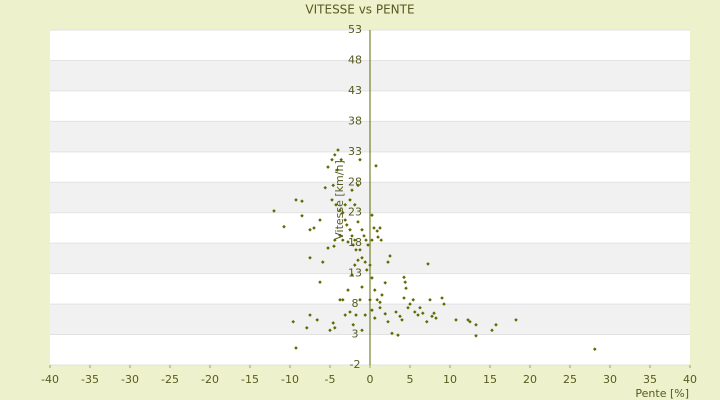  I want to click on x-tick-label: -20, so click(210, 379).